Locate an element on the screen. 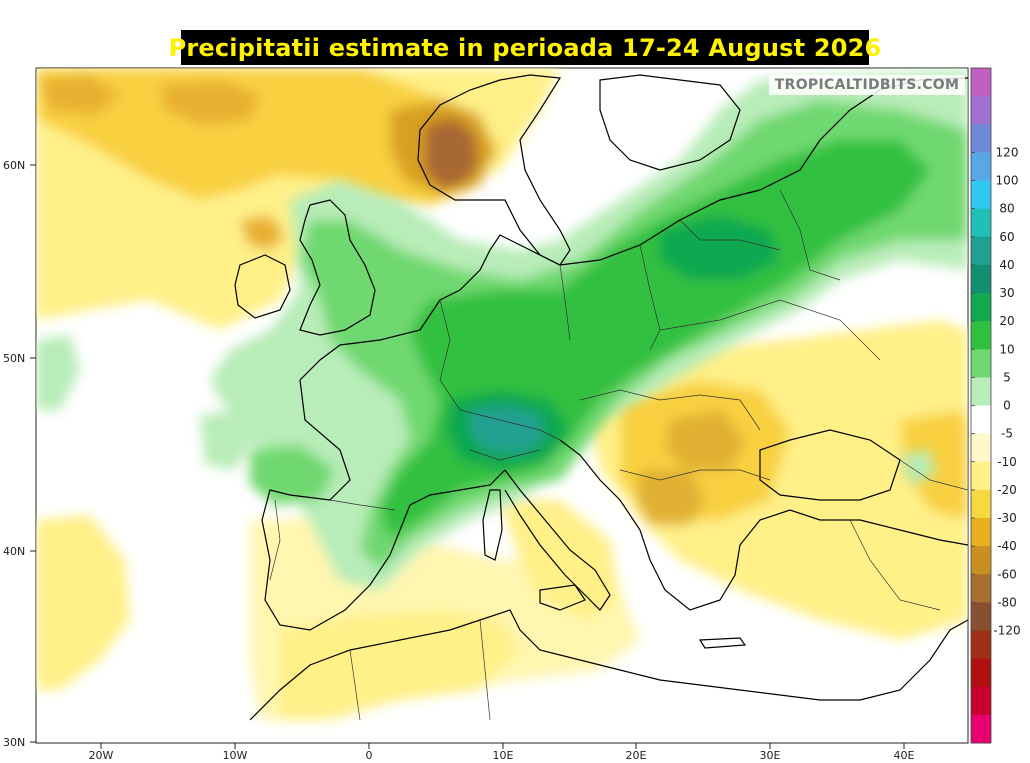 This screenshot has height=763, width=1030. dry-area-atlantic-core is located at coordinates (268, 136).